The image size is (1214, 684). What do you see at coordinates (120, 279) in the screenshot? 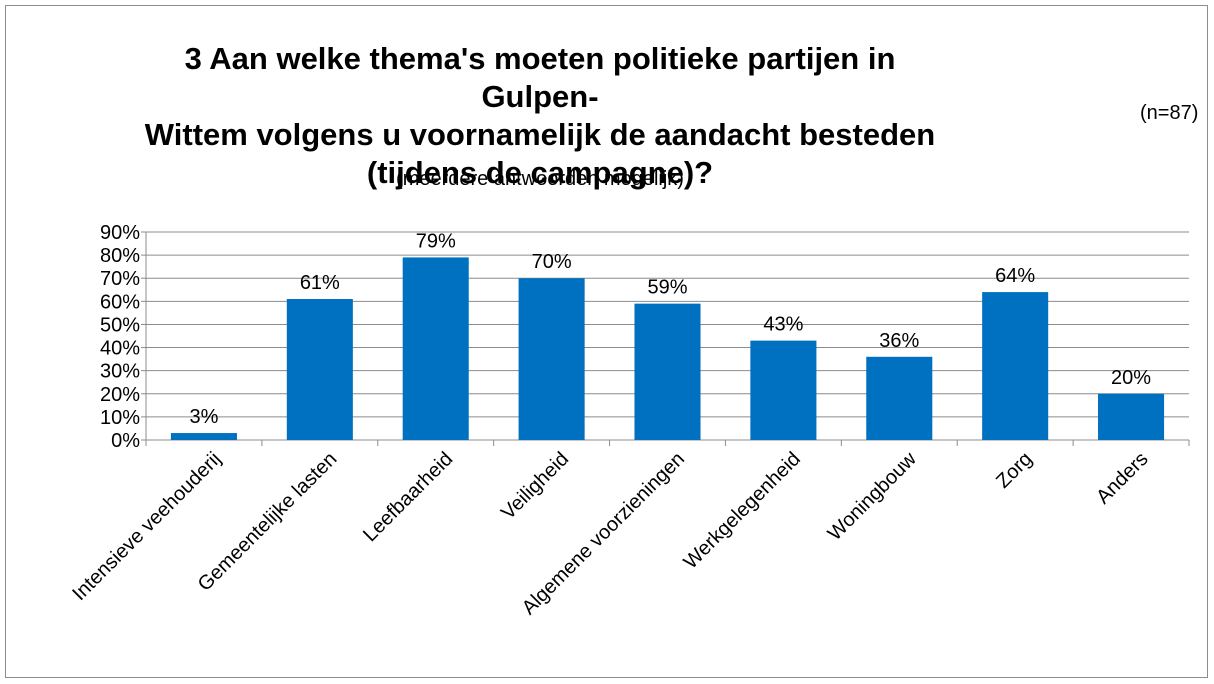
I see `y-tick-label: 70%` at bounding box center [120, 279].